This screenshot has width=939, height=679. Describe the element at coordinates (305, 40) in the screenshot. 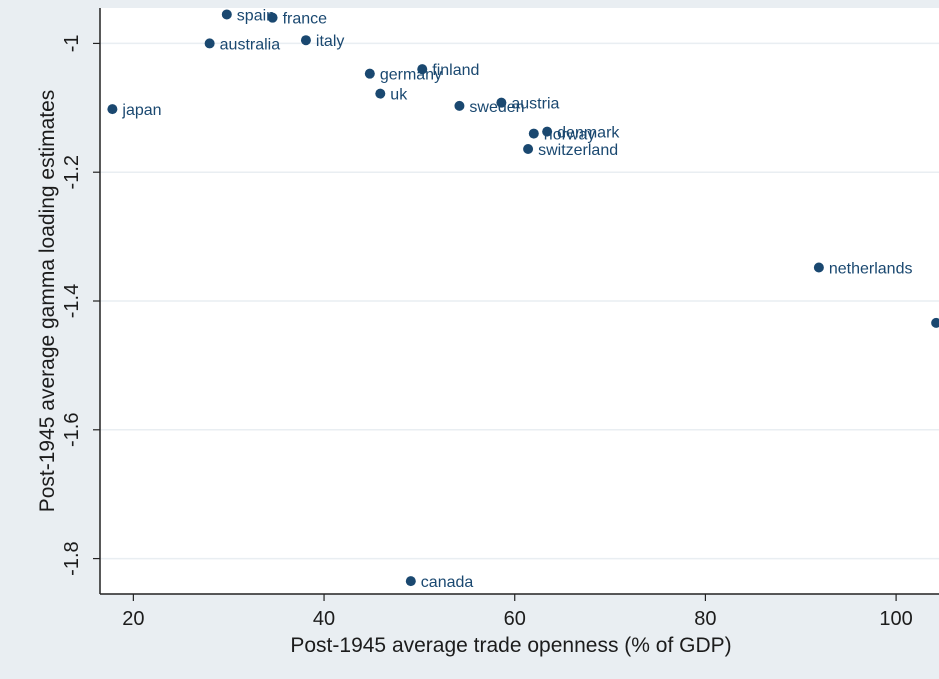

I see `data-point-italy` at that location.